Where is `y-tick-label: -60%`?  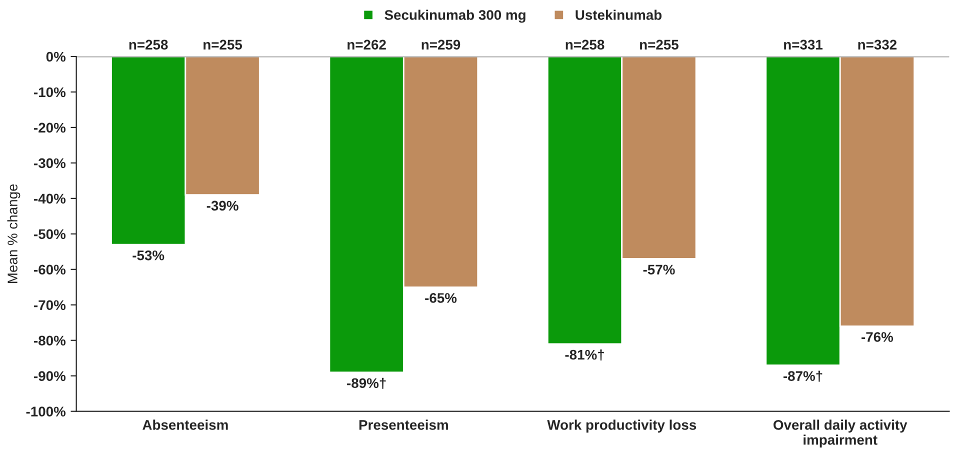
y-tick-label: -60% is located at coordinates (50, 269).